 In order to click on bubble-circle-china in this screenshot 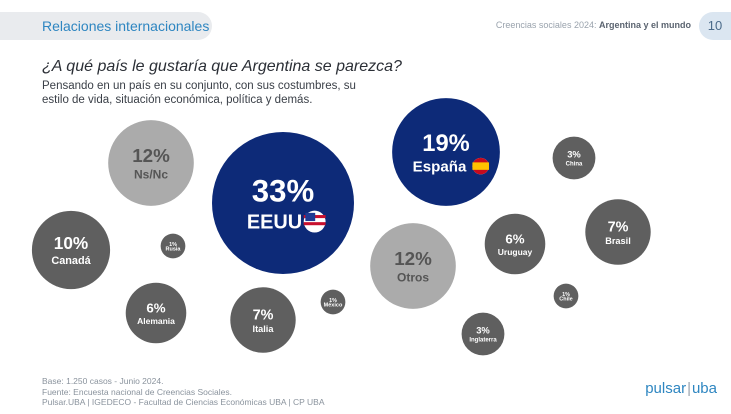, I will do `click(574, 158)`.